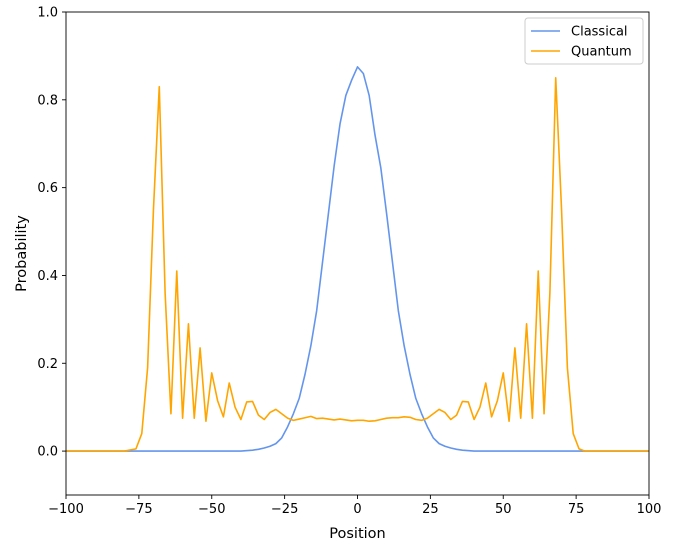  Describe the element at coordinates (66, 509) in the screenshot. I see `x-tick-label: −100` at that location.